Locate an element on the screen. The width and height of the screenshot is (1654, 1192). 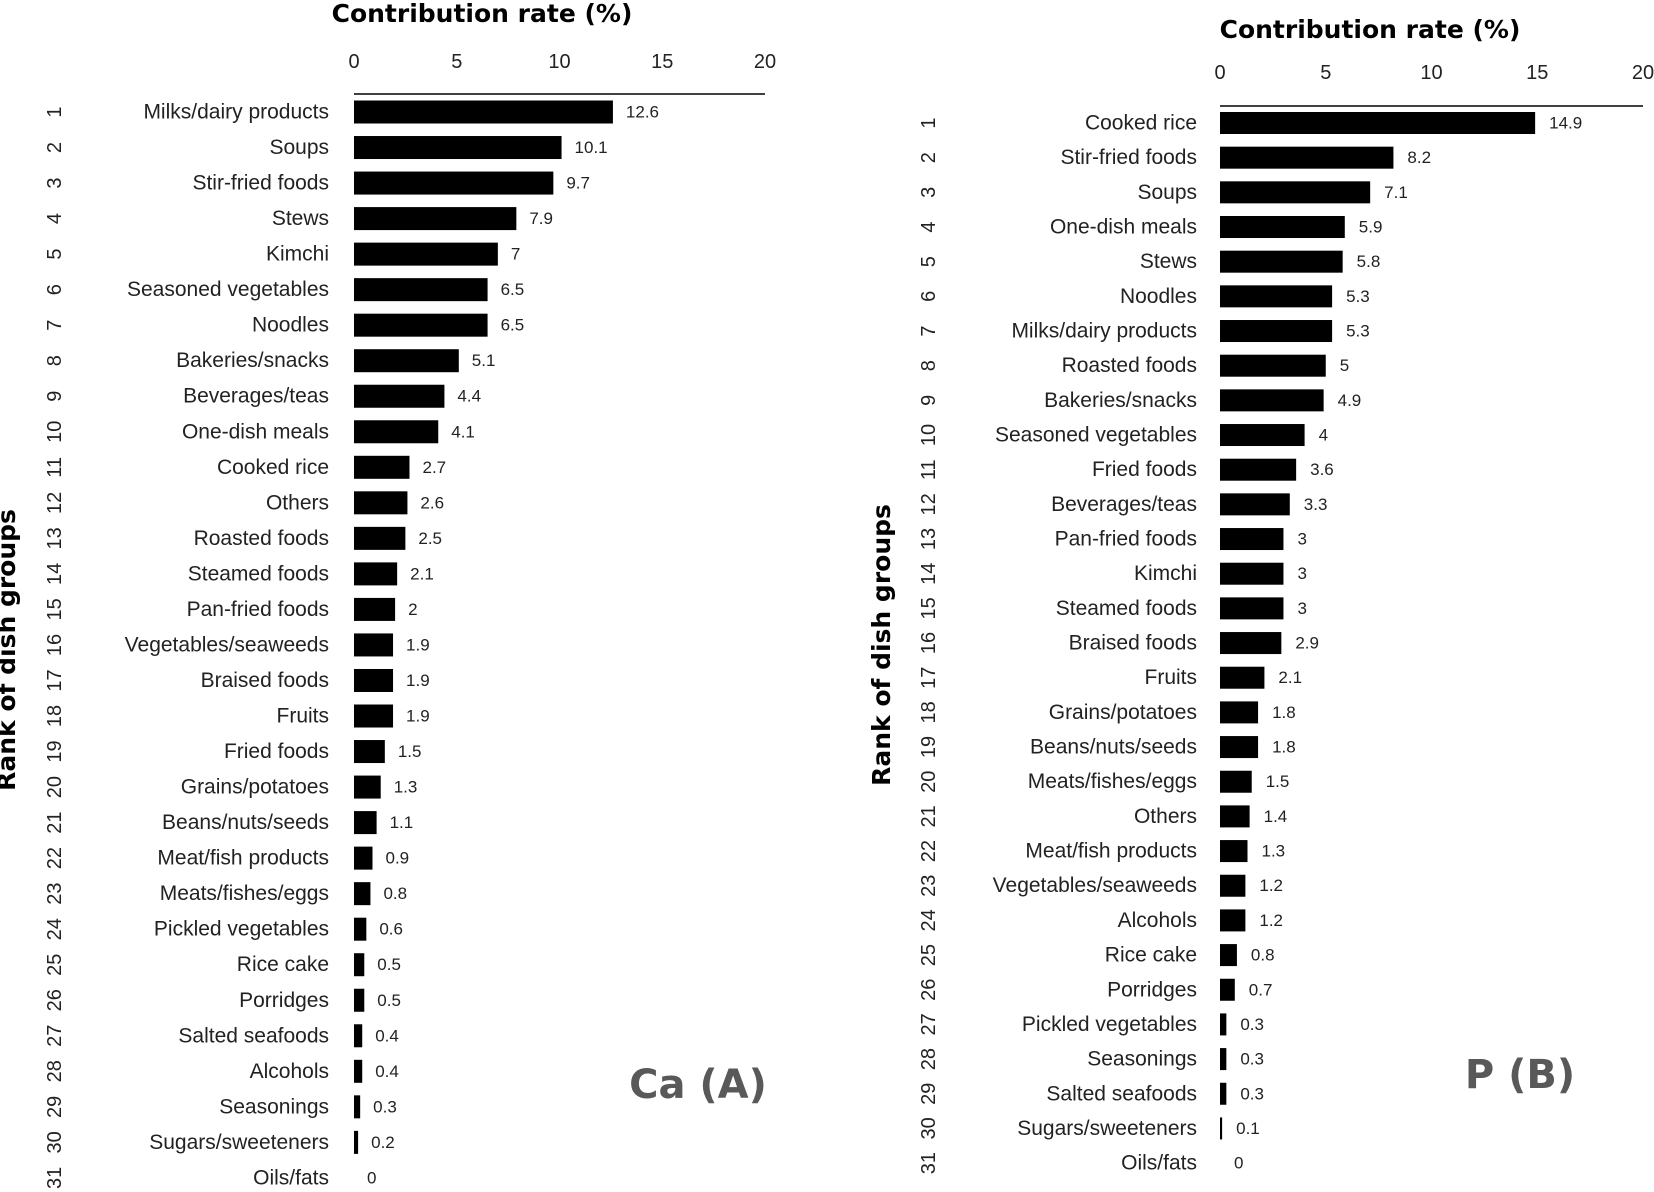
data-label: 0.3 is located at coordinates (1252, 1059).